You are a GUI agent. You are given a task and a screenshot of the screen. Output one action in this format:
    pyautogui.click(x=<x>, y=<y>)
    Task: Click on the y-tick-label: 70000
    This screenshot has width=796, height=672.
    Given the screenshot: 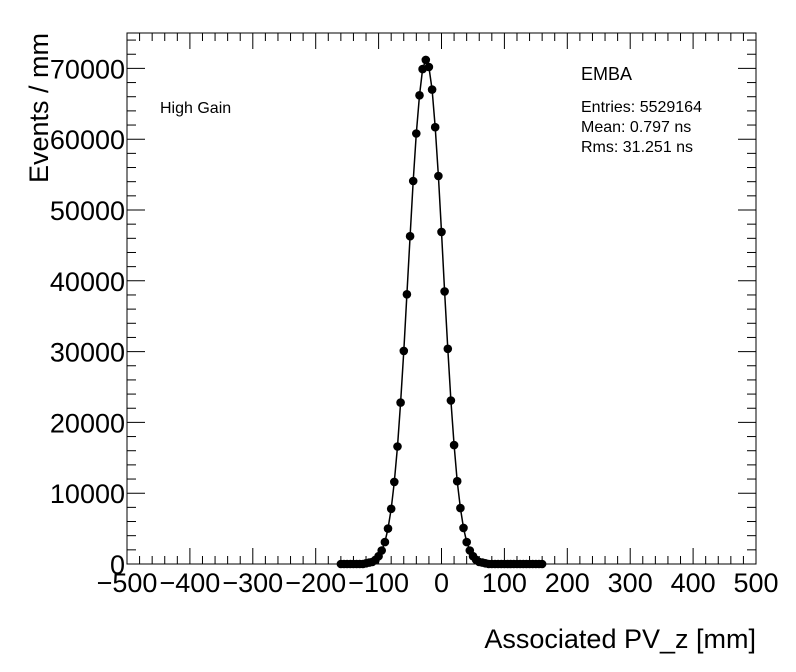 What is the action you would take?
    pyautogui.click(x=87, y=69)
    